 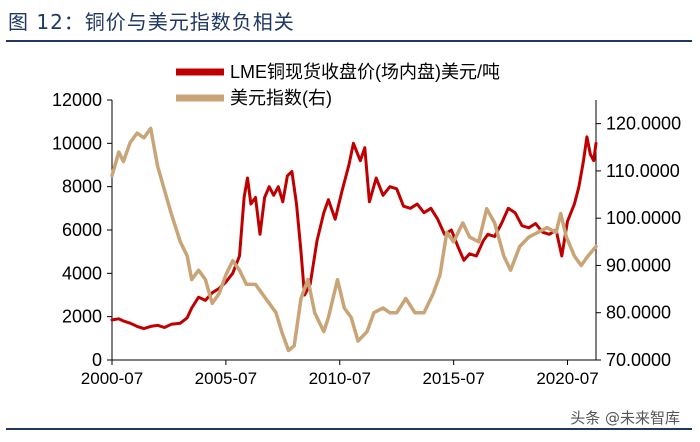 What do you see at coordinates (281, 98) in the screenshot?
I see `legend-label: 美元指数(右)` at bounding box center [281, 98].